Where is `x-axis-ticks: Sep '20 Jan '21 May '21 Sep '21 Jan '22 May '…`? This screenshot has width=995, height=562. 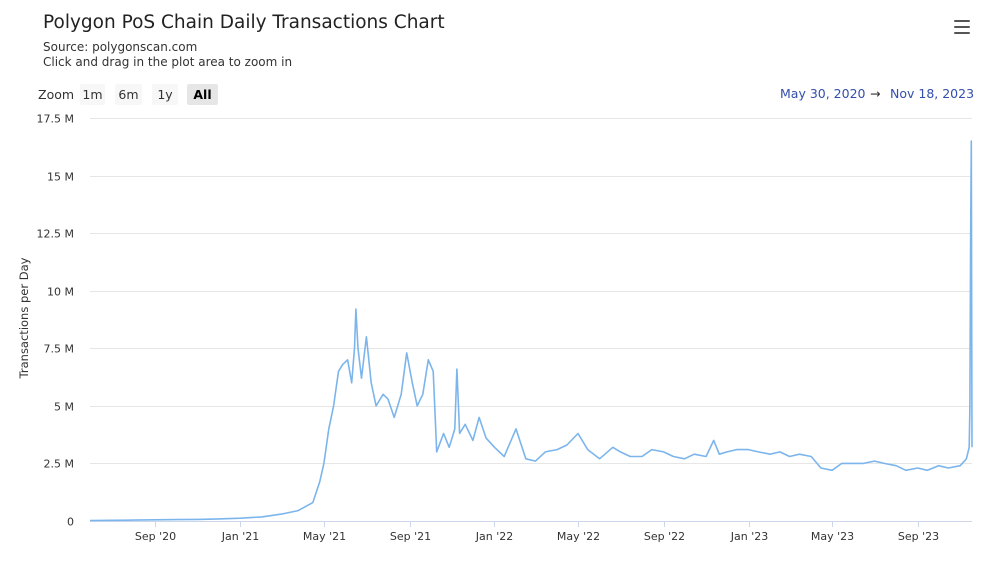
x-axis-ticks: Sep '20 Jan '21 May '21 Sep '21 Jan '22 May '… is located at coordinates (537, 532).